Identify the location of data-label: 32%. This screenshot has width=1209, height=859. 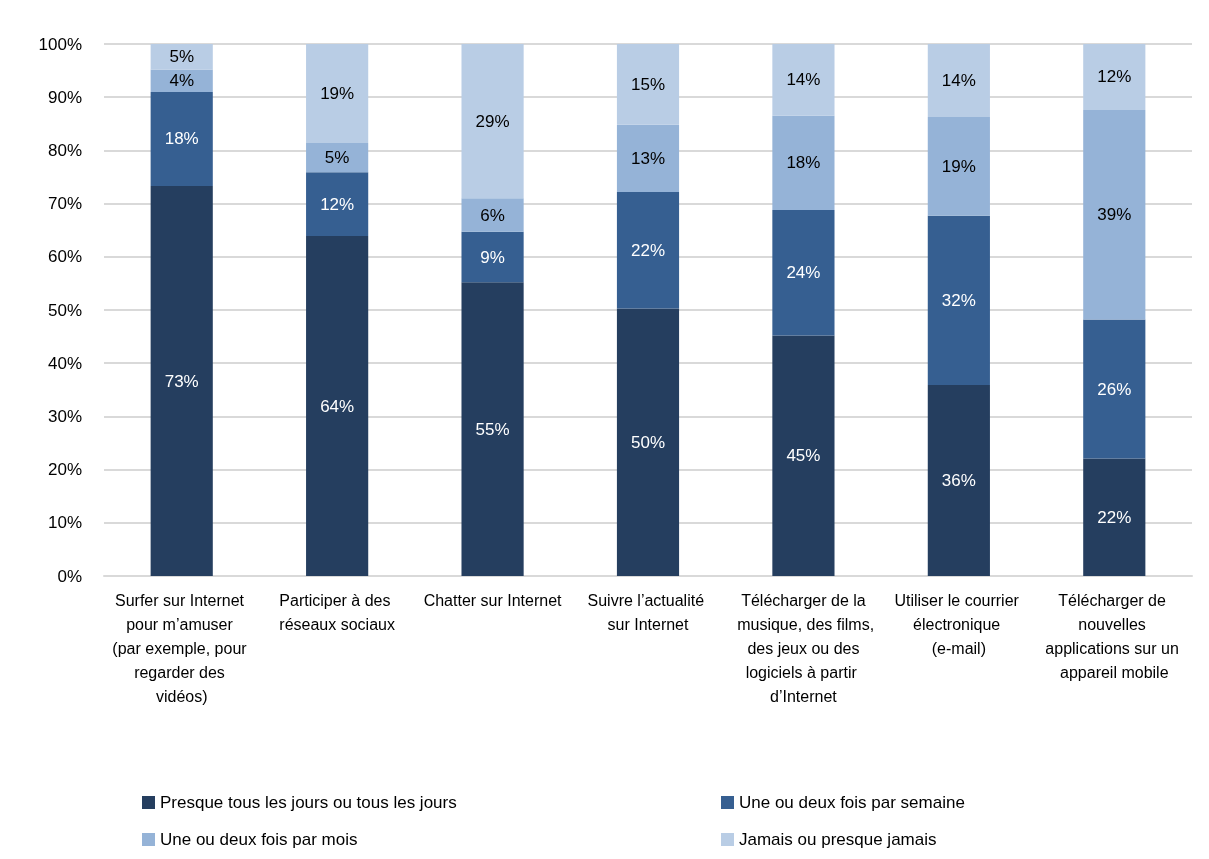
(958, 300).